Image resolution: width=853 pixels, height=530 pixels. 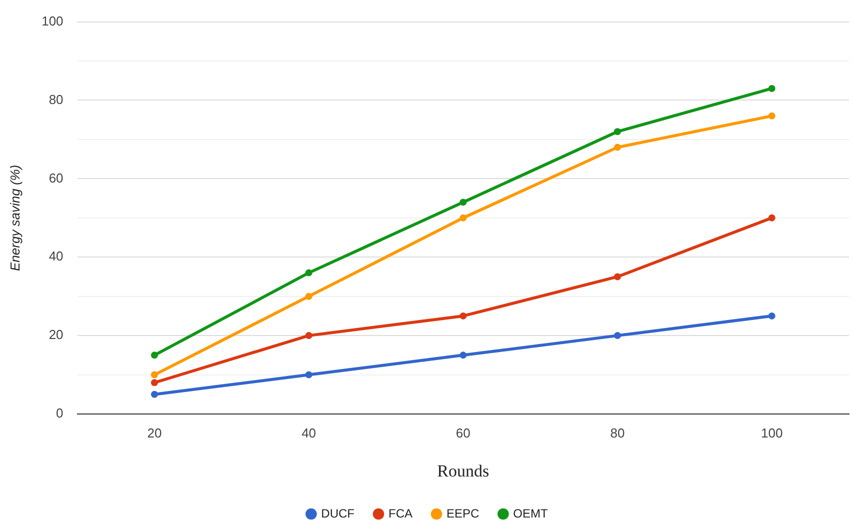 I want to click on x-tick-label: 80, so click(x=617, y=432).